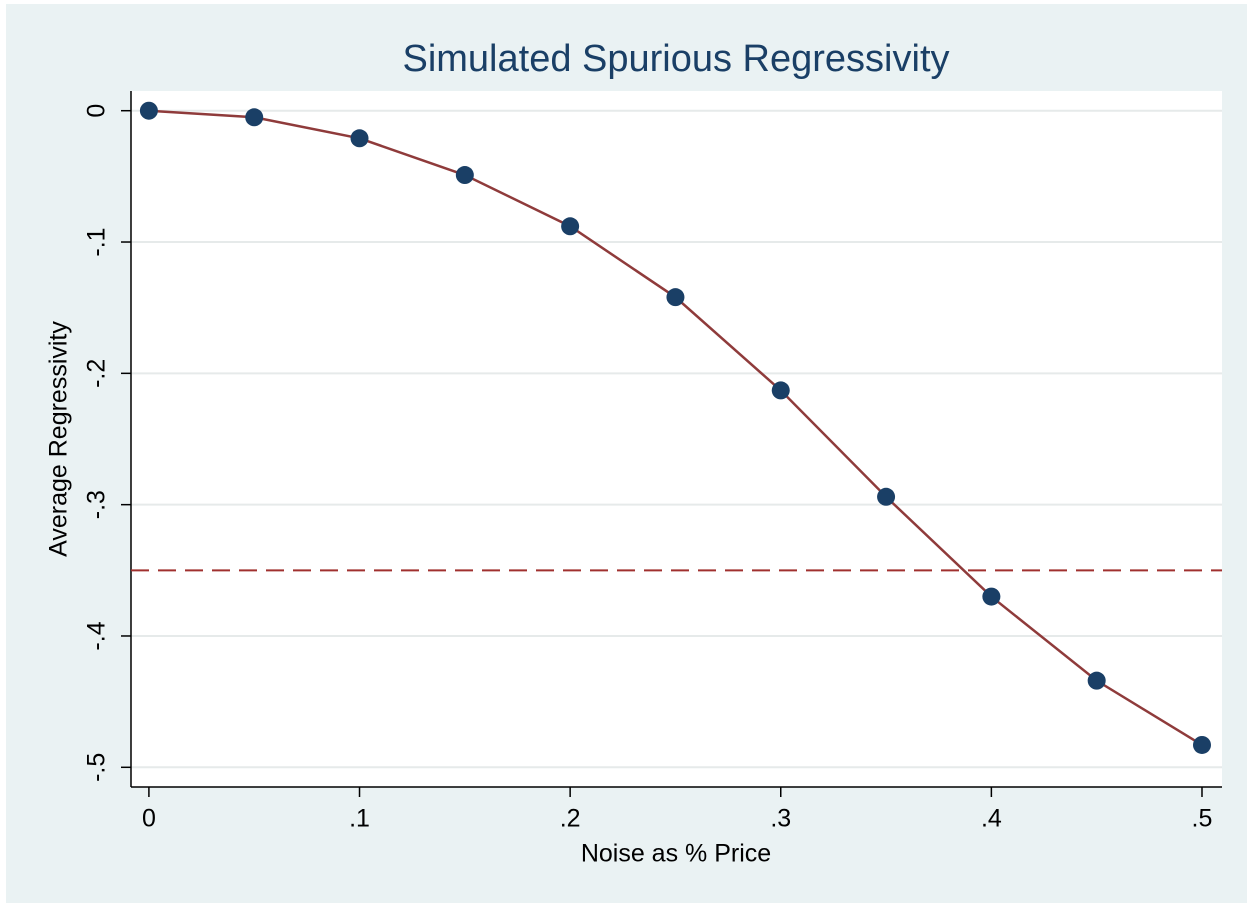 Image resolution: width=1253 pixels, height=907 pixels. What do you see at coordinates (59, 439) in the screenshot?
I see `y-axis-label: Average Regressivity` at bounding box center [59, 439].